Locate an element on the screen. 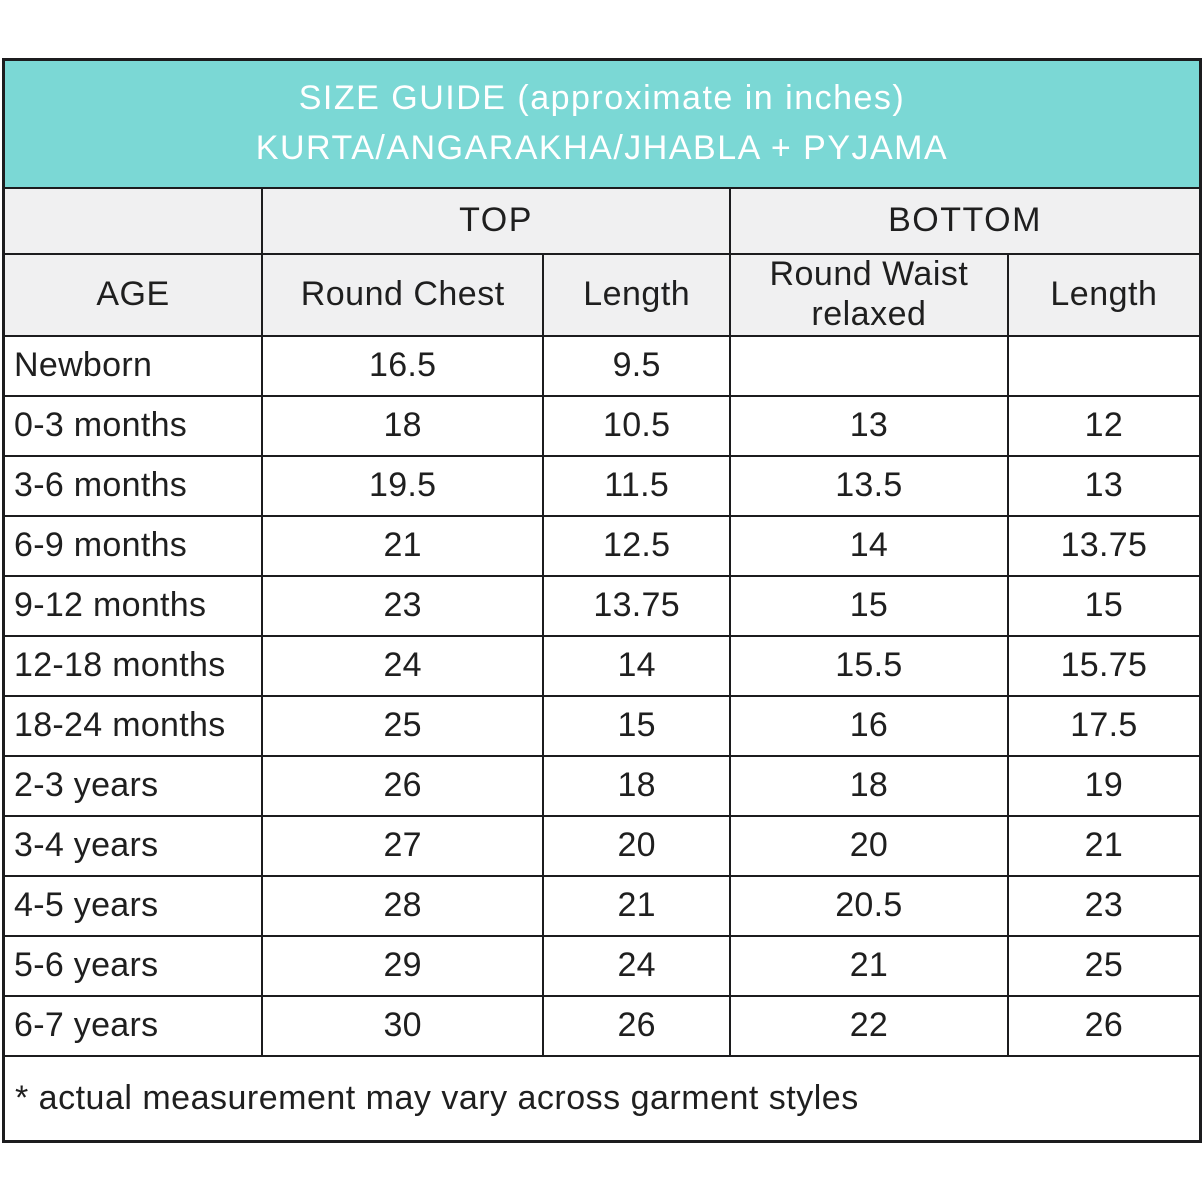  table-row: 3-6 months 19.5 11.5 13.5 13 is located at coordinates (602, 485).